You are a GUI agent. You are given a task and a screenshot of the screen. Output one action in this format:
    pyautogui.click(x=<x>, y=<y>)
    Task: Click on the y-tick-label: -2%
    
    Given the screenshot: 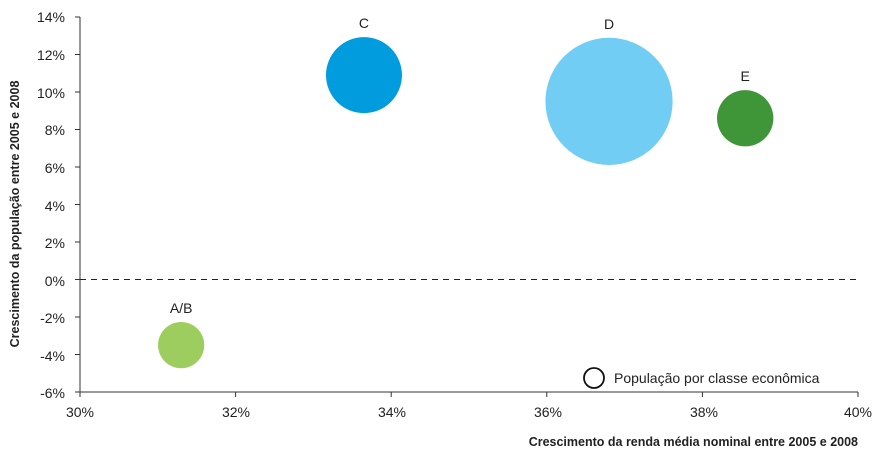 What is the action you would take?
    pyautogui.click(x=52, y=318)
    